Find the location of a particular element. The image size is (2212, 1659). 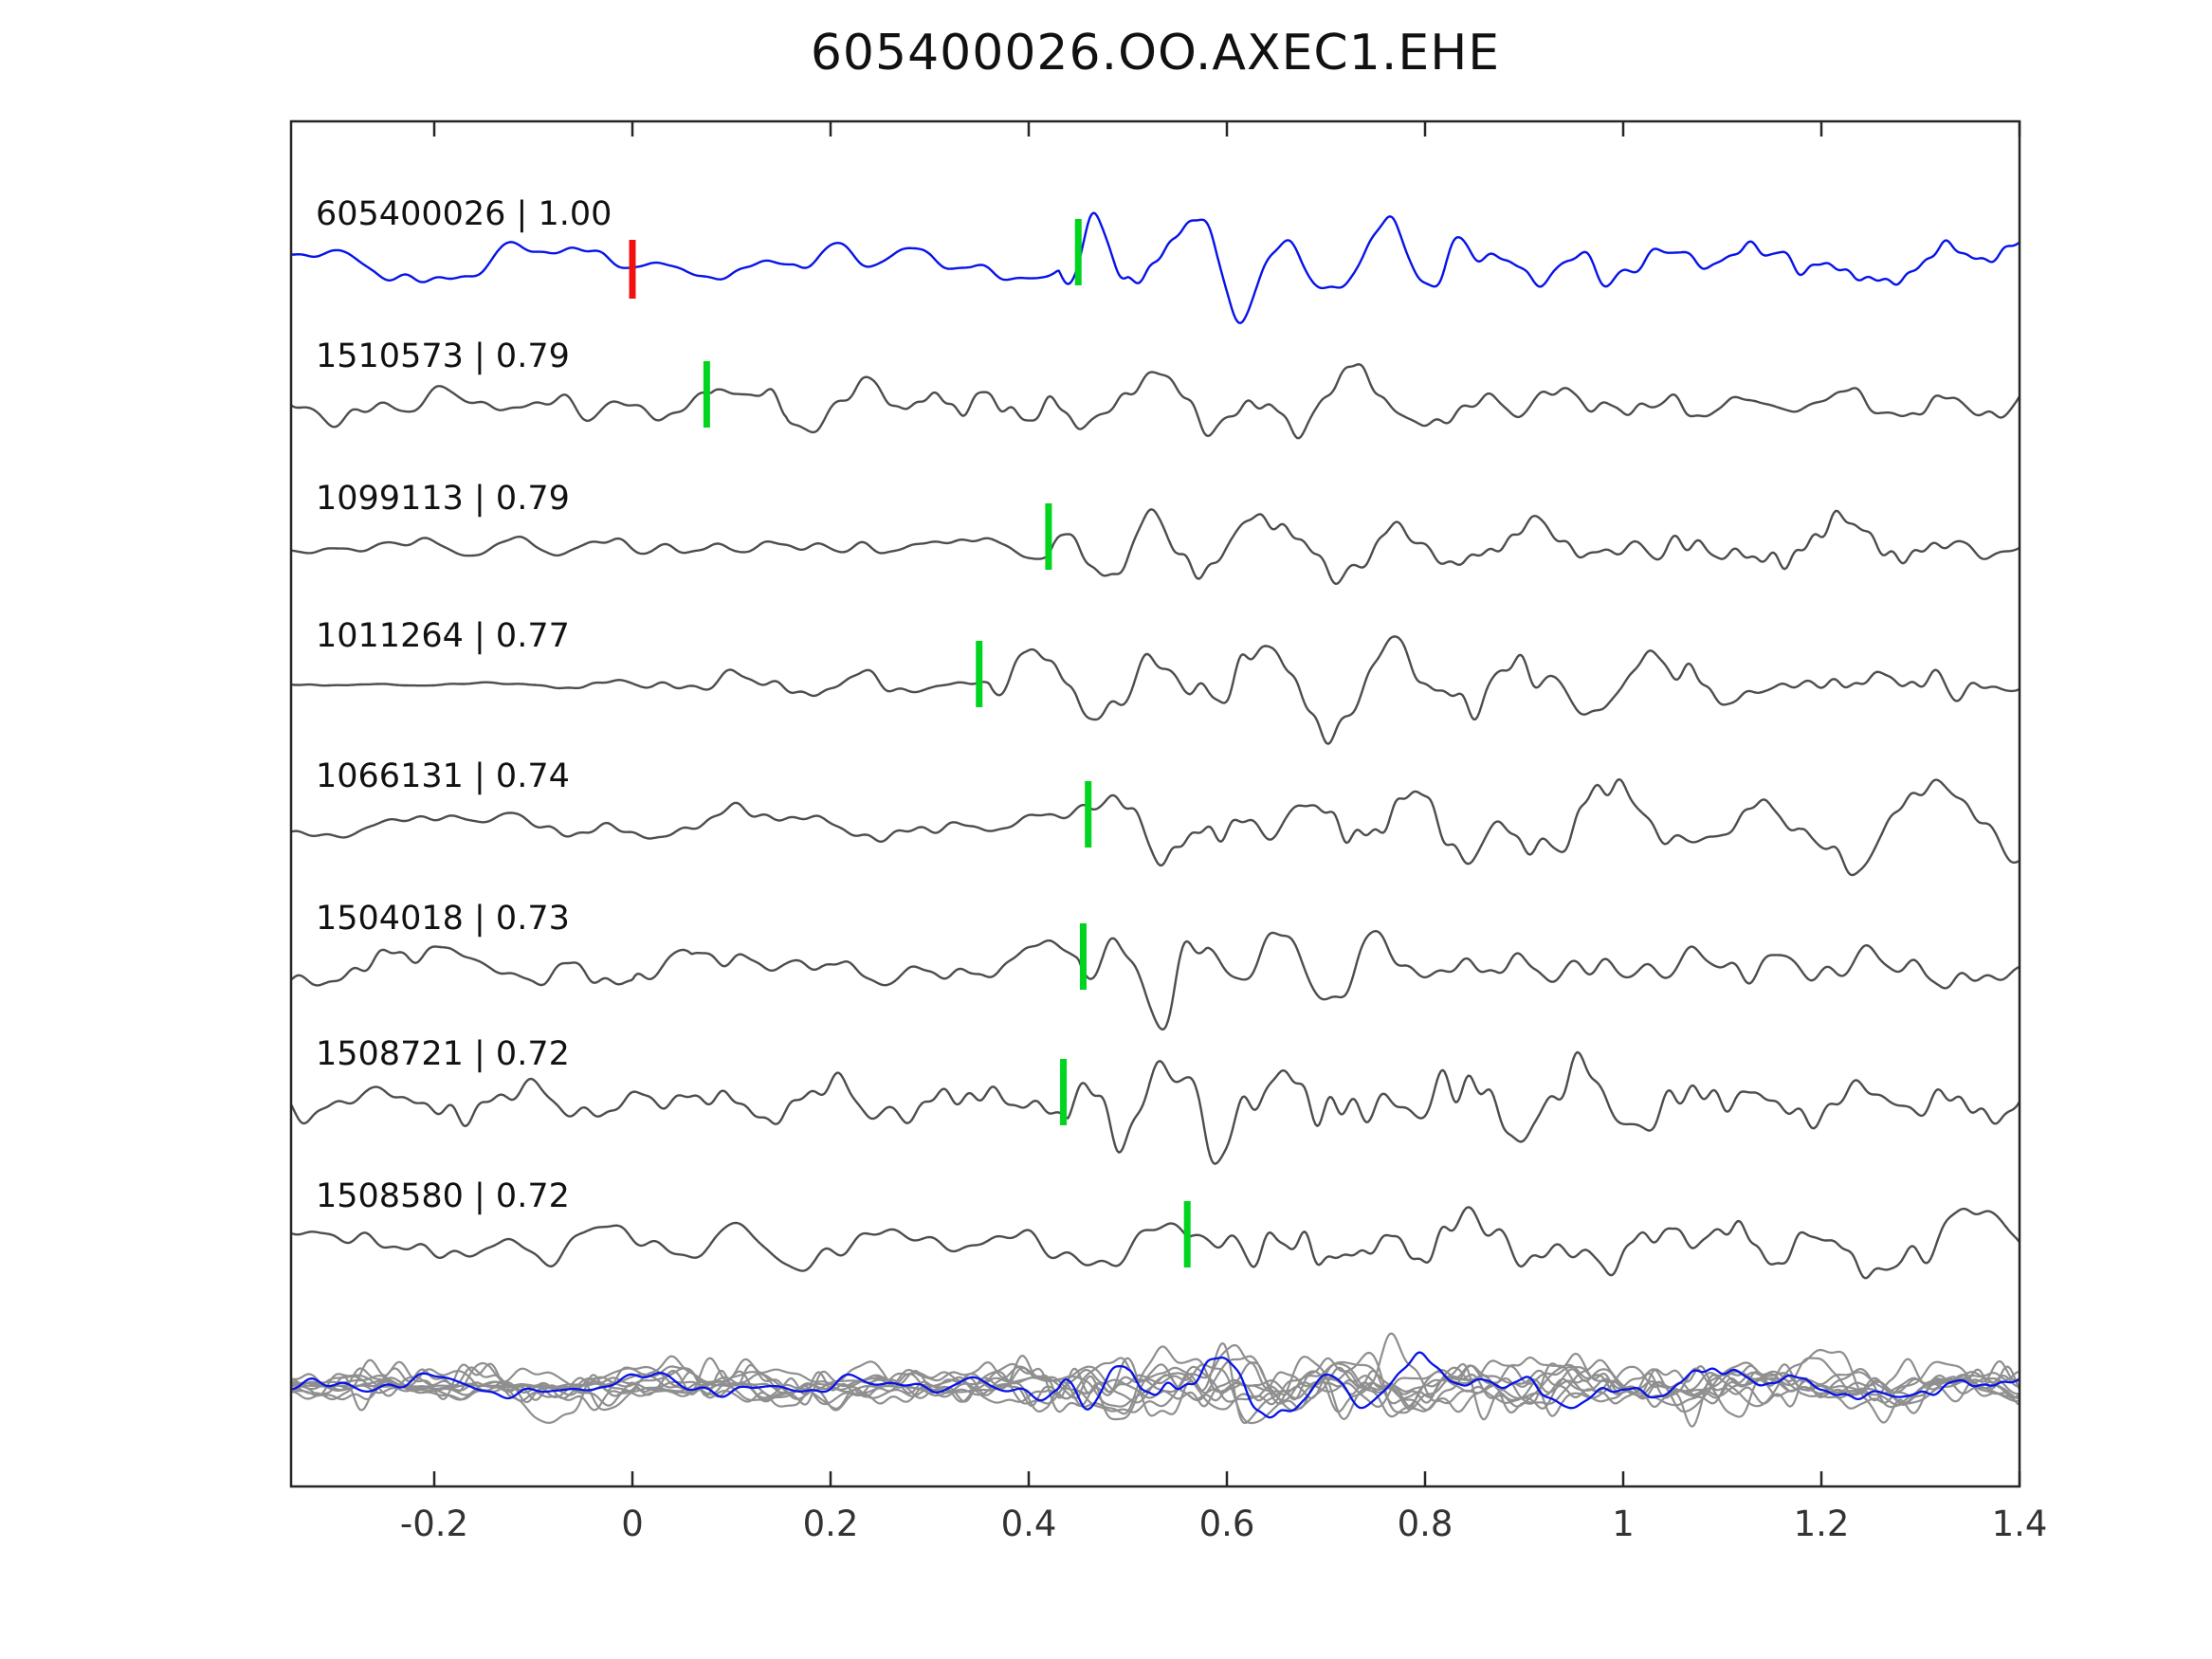

chart-title: 605400026.OO.AXEC1.EHE is located at coordinates (1155, 53).